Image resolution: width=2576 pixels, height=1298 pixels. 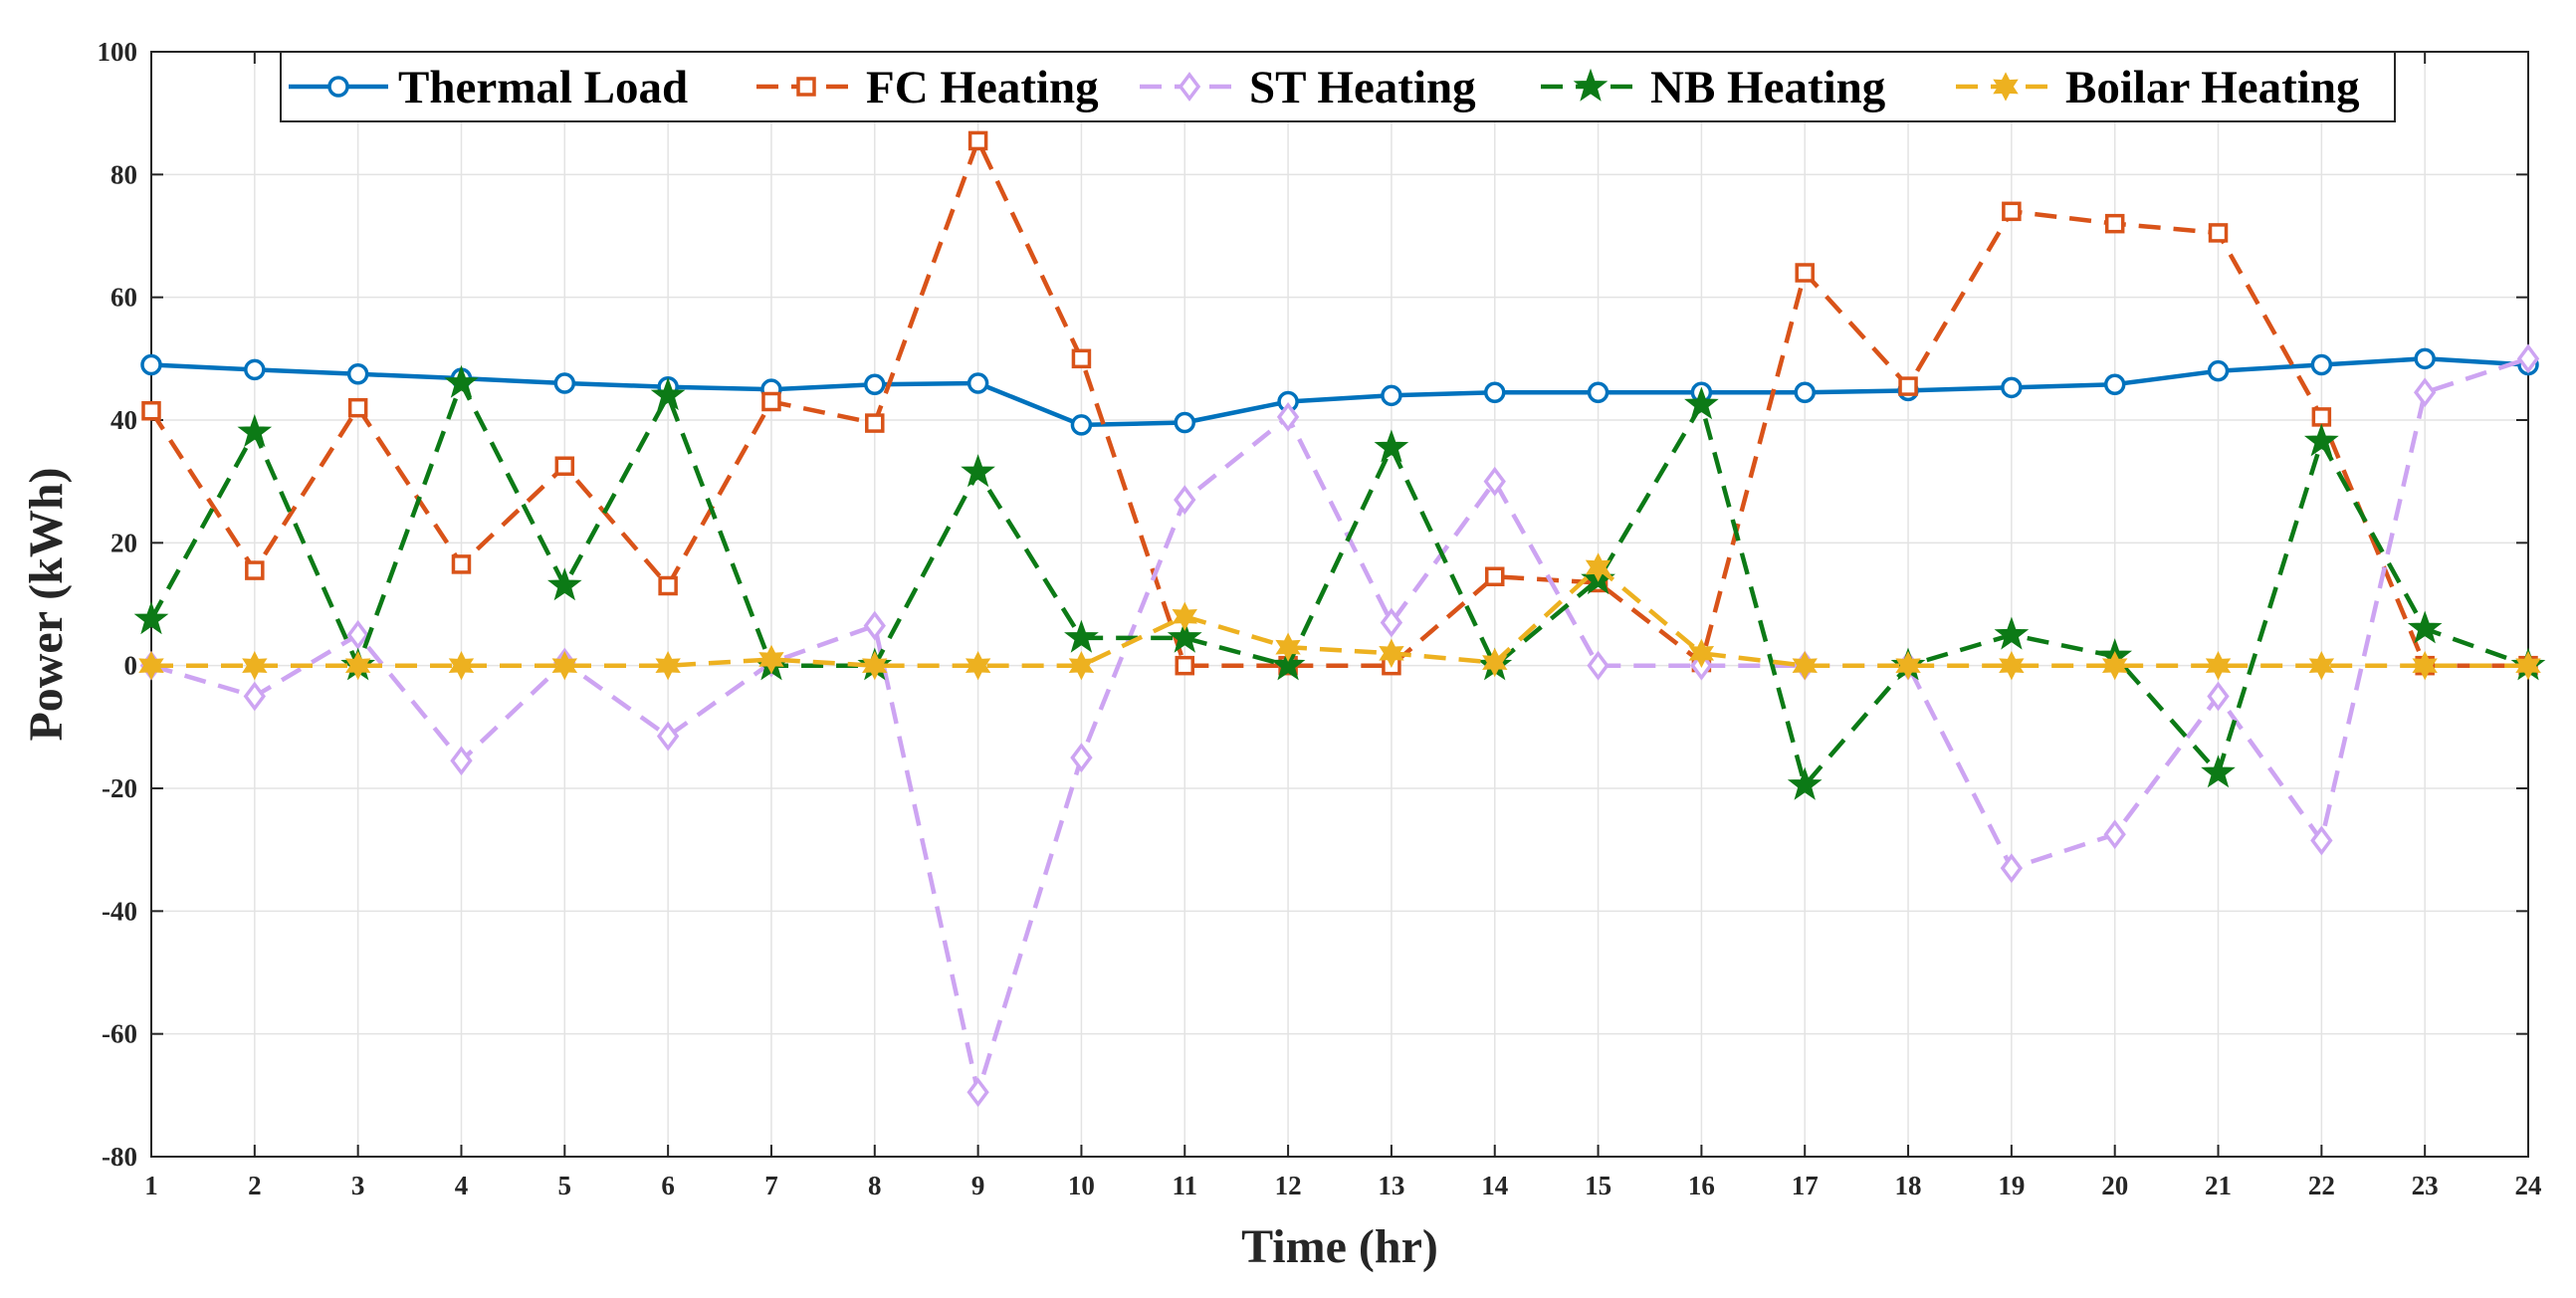 I want to click on x-tick-label: 15, so click(x=1598, y=1186).